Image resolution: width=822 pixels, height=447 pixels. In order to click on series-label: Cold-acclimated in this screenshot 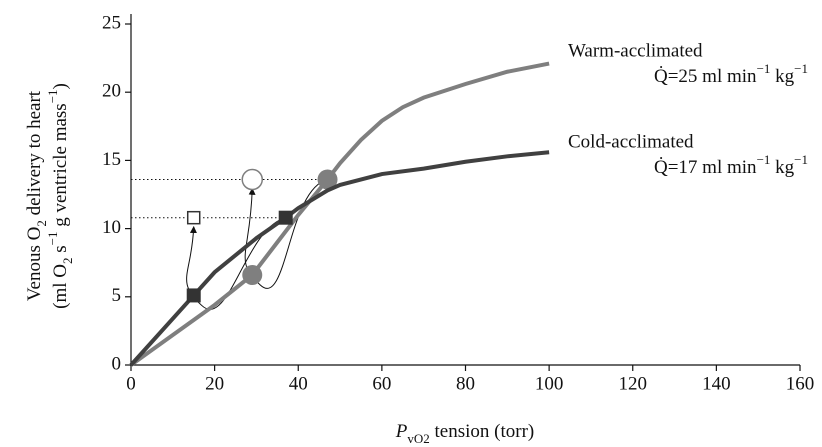, I will do `click(631, 141)`.